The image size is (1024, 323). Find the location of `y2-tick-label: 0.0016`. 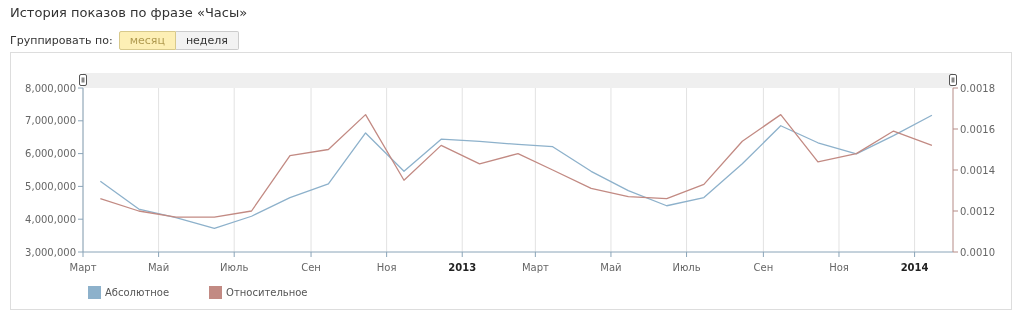

y2-tick-label: 0.0016 is located at coordinates (977, 129).